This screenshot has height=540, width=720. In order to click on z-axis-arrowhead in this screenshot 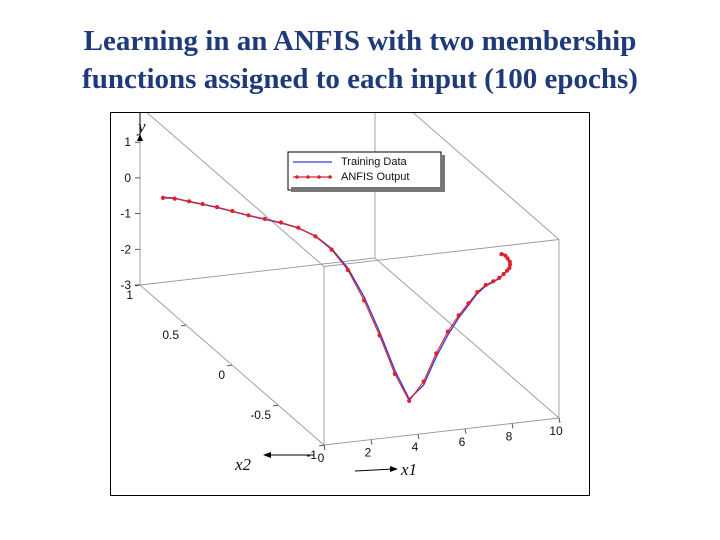, I will do `click(140, 137)`.